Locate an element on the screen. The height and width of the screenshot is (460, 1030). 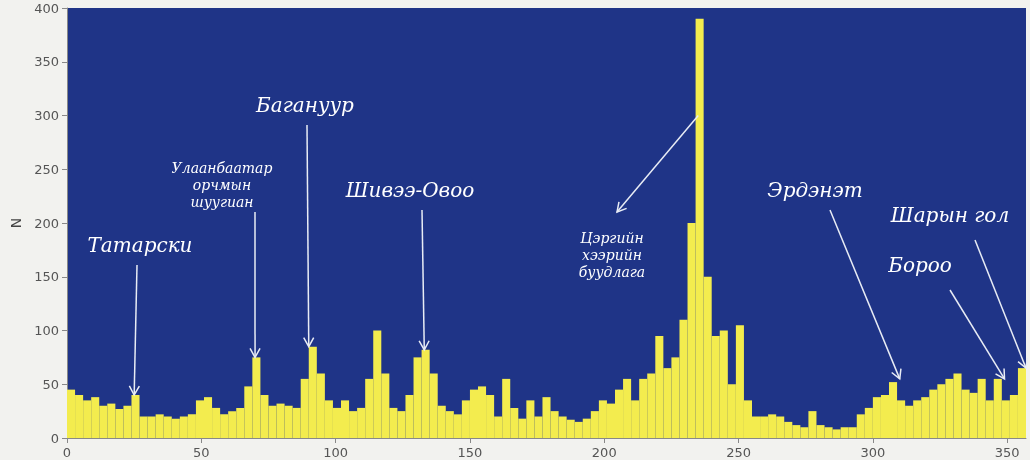
x-tick-label: 100 is located at coordinates (336, 452).